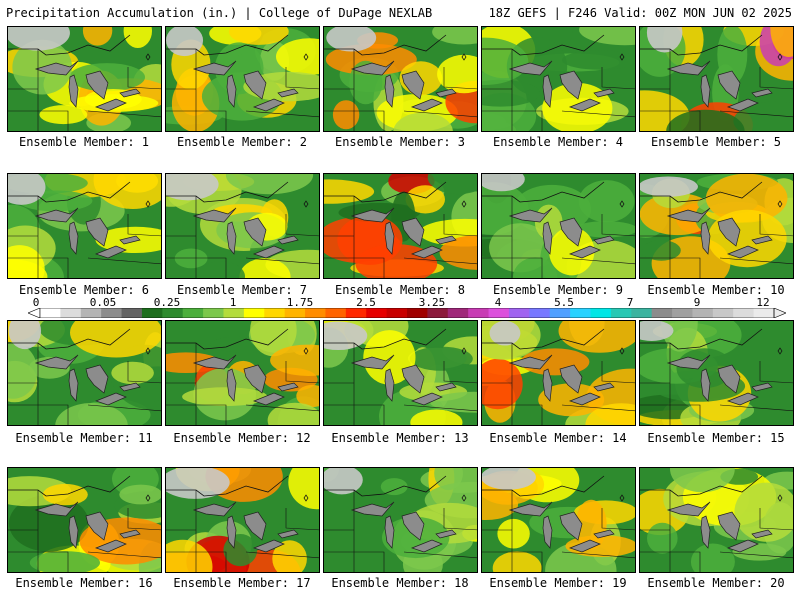  Describe the element at coordinates (564, 302) in the screenshot. I see `legend-tick-label: 5.5` at that location.